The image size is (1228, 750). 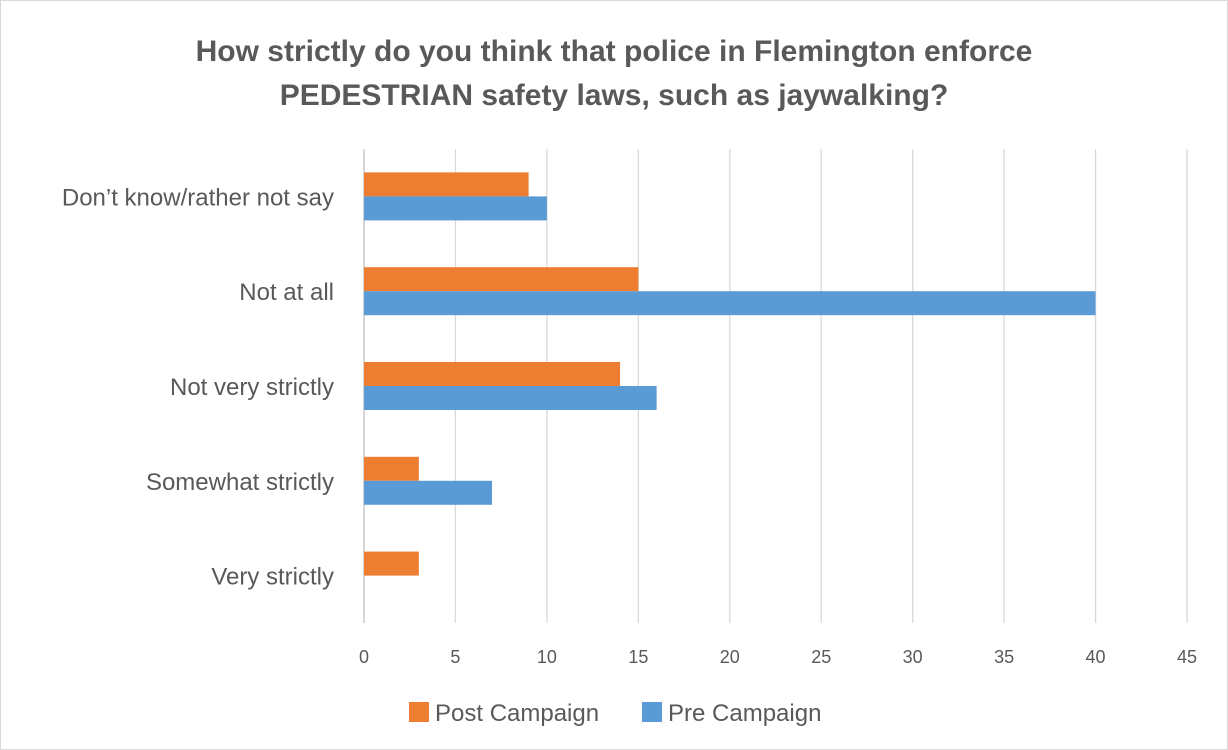 I want to click on x-tick-label: 30, so click(x=913, y=657).